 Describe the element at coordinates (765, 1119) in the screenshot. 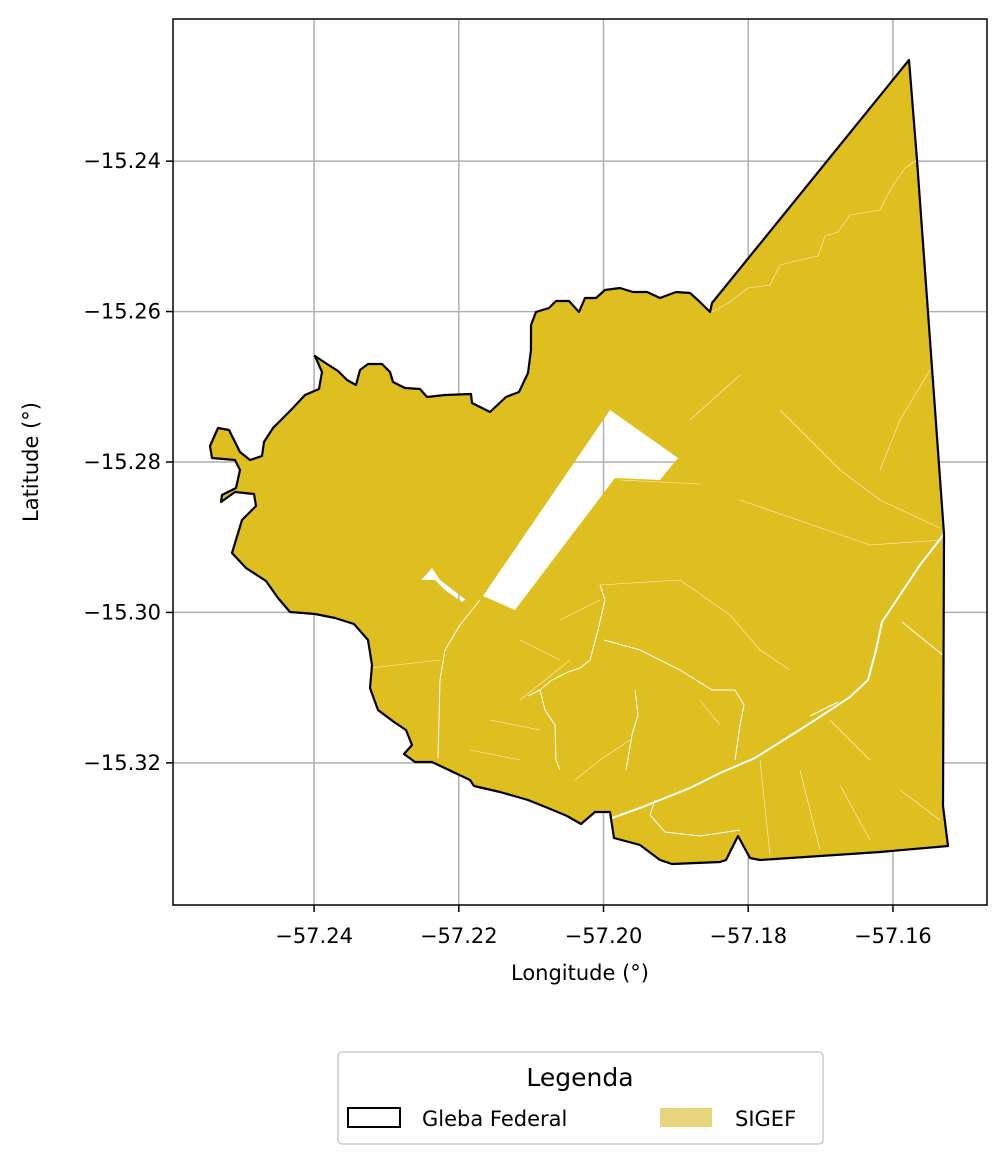

I see `legend-item-sigef: SIGEF` at that location.